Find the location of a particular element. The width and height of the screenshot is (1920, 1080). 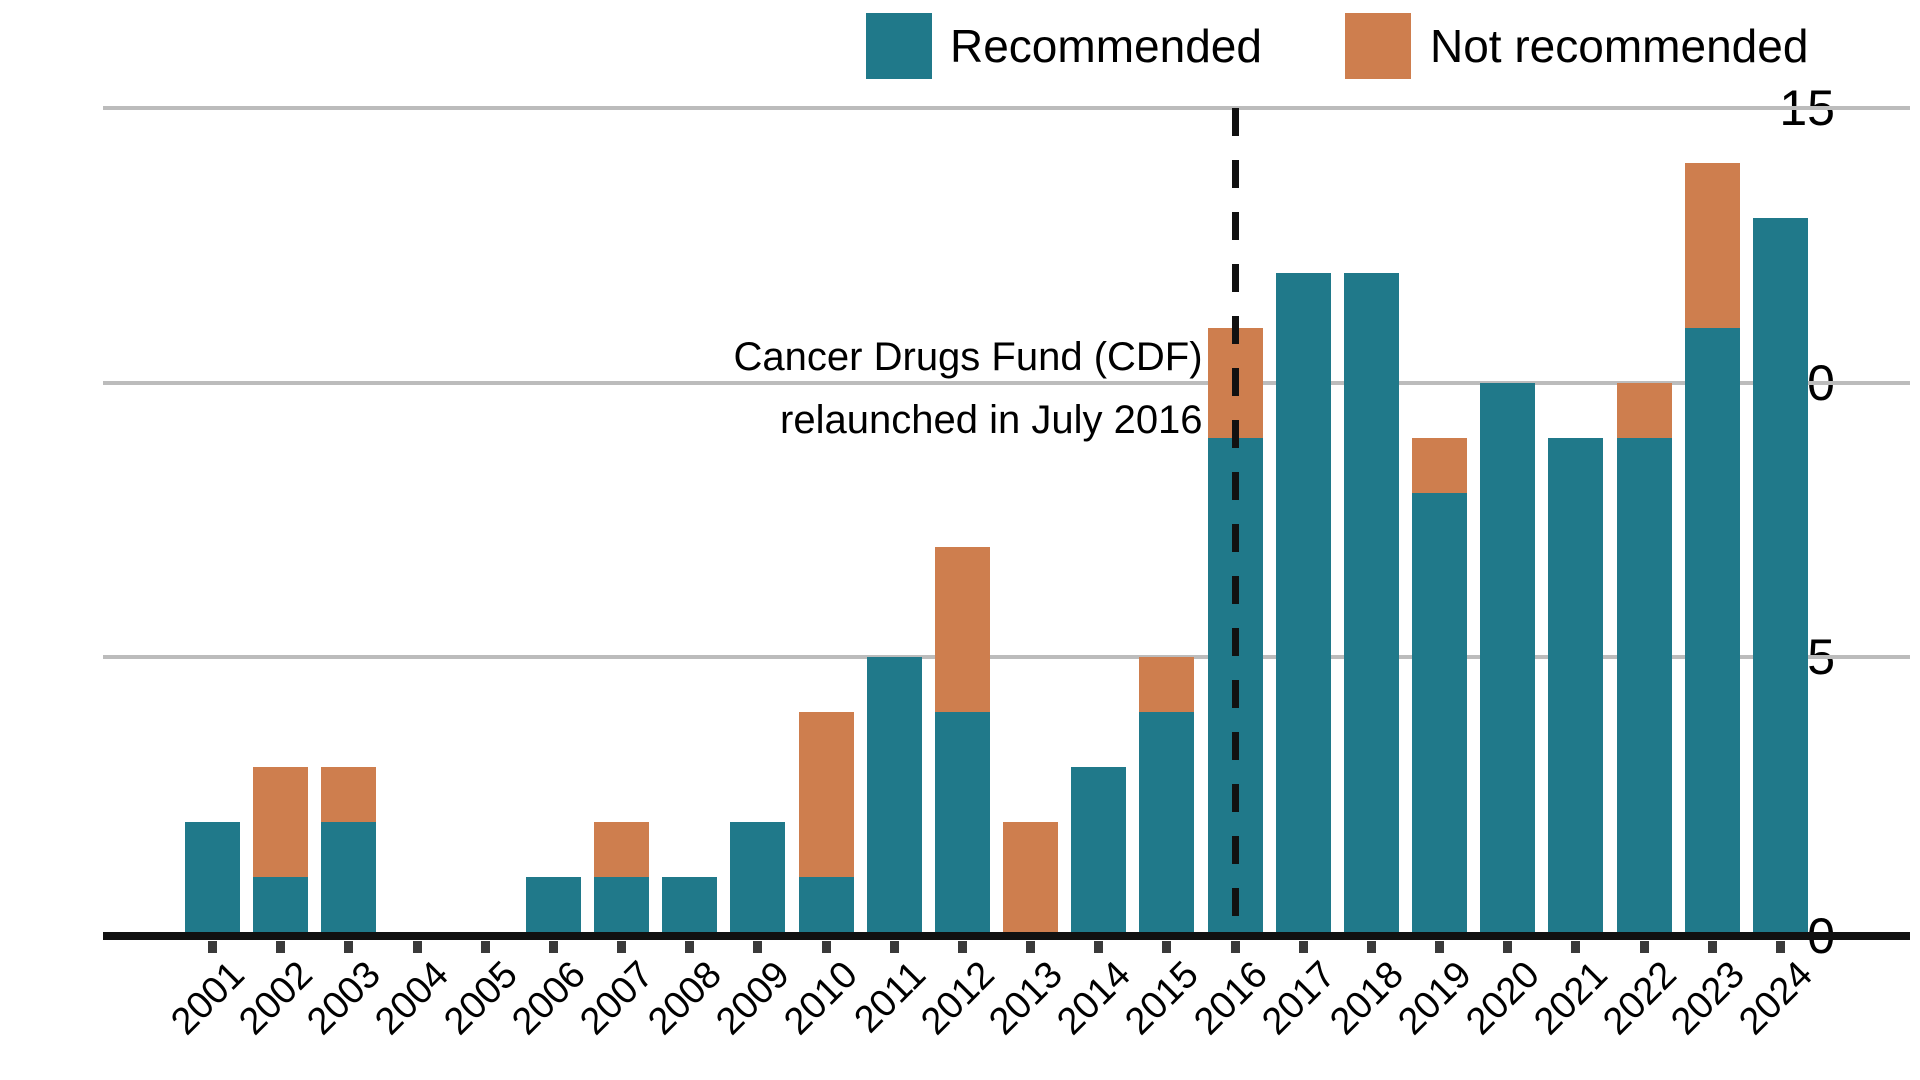

bar-recommended-2018 is located at coordinates (1371, 602).